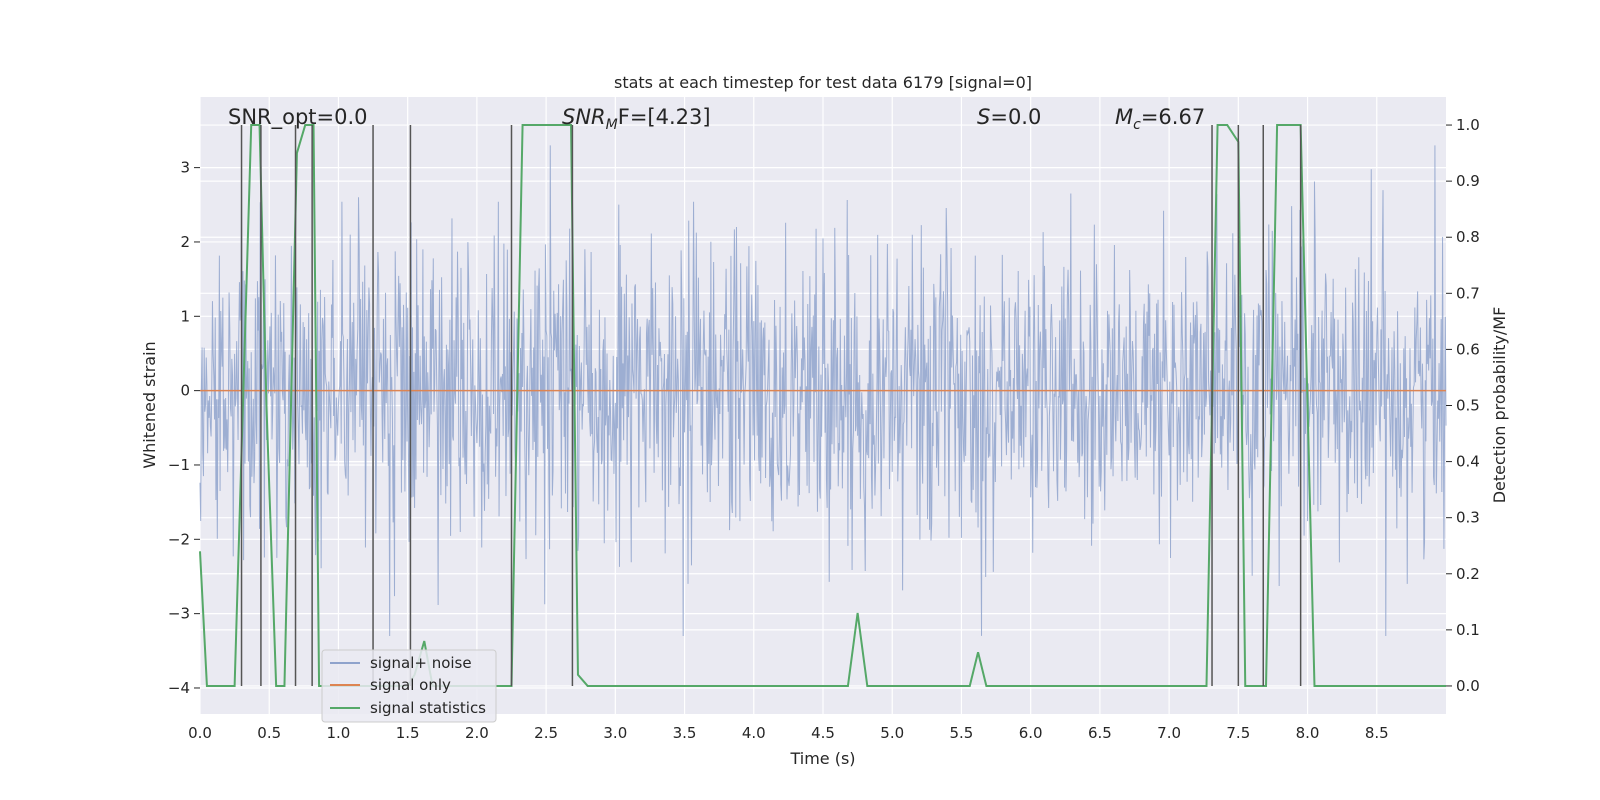  I want to click on legend-box, so click(409, 686).